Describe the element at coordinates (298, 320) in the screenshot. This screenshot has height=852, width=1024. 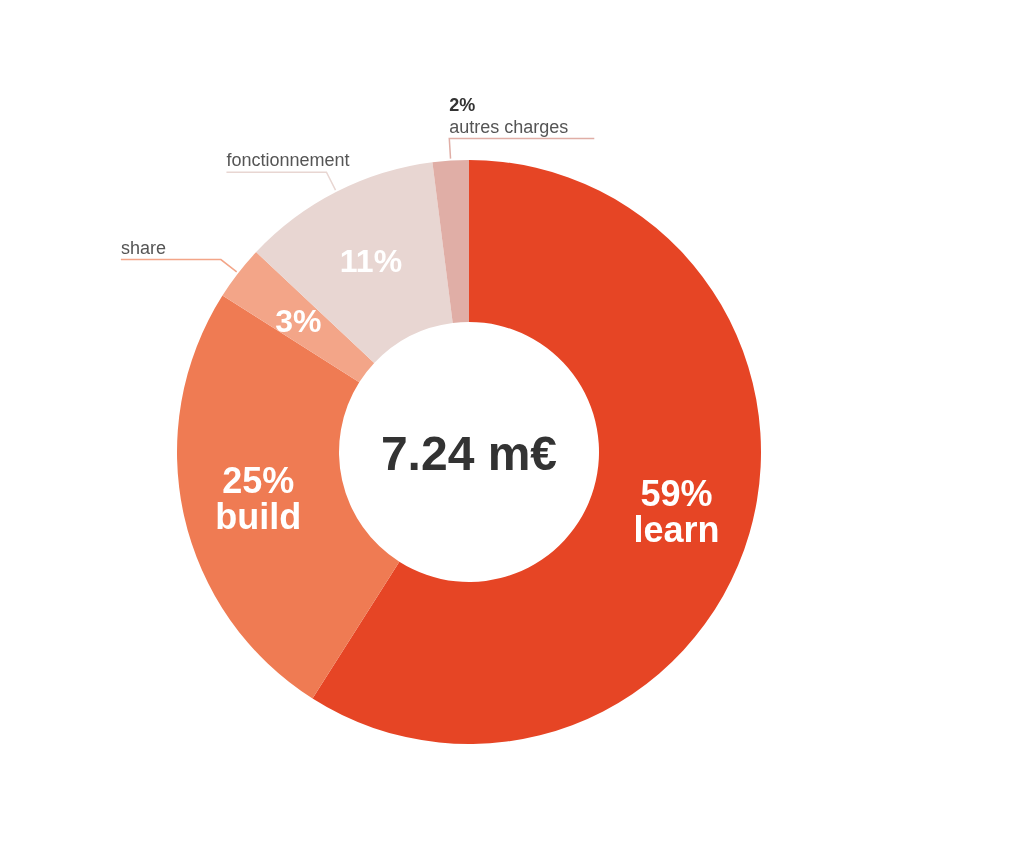
I see `data-label: 3%` at that location.